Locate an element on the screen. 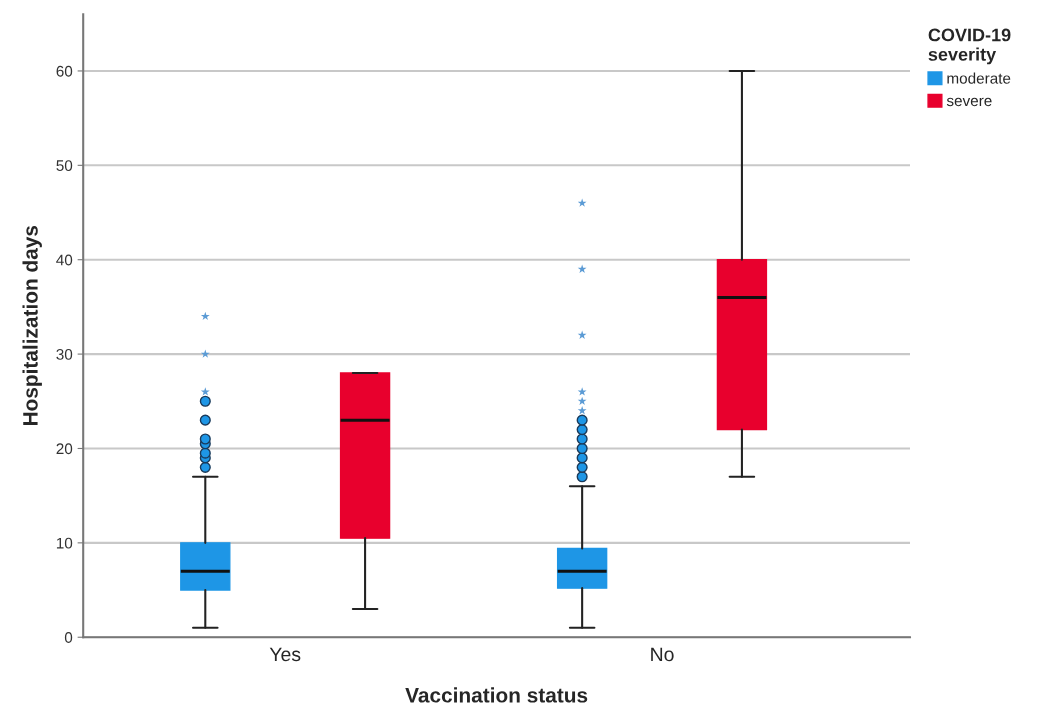 The height and width of the screenshot is (716, 1040). x-tick-label: No is located at coordinates (662, 654).